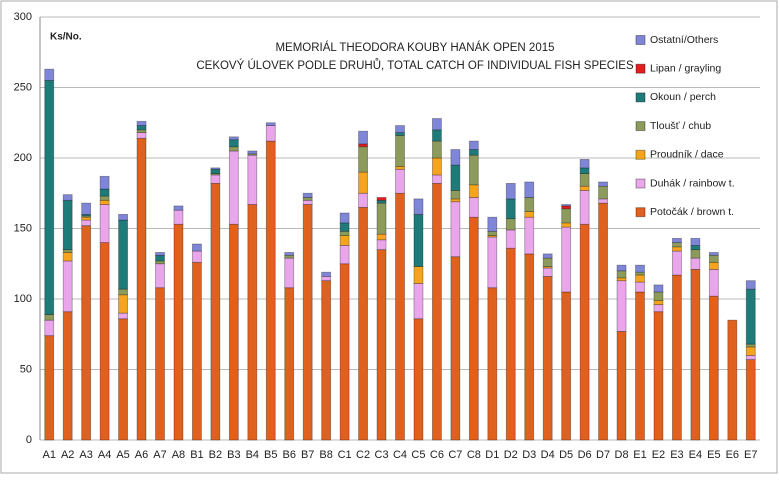 The image size is (779, 480). I want to click on x-tick-label: A7, so click(159, 455).